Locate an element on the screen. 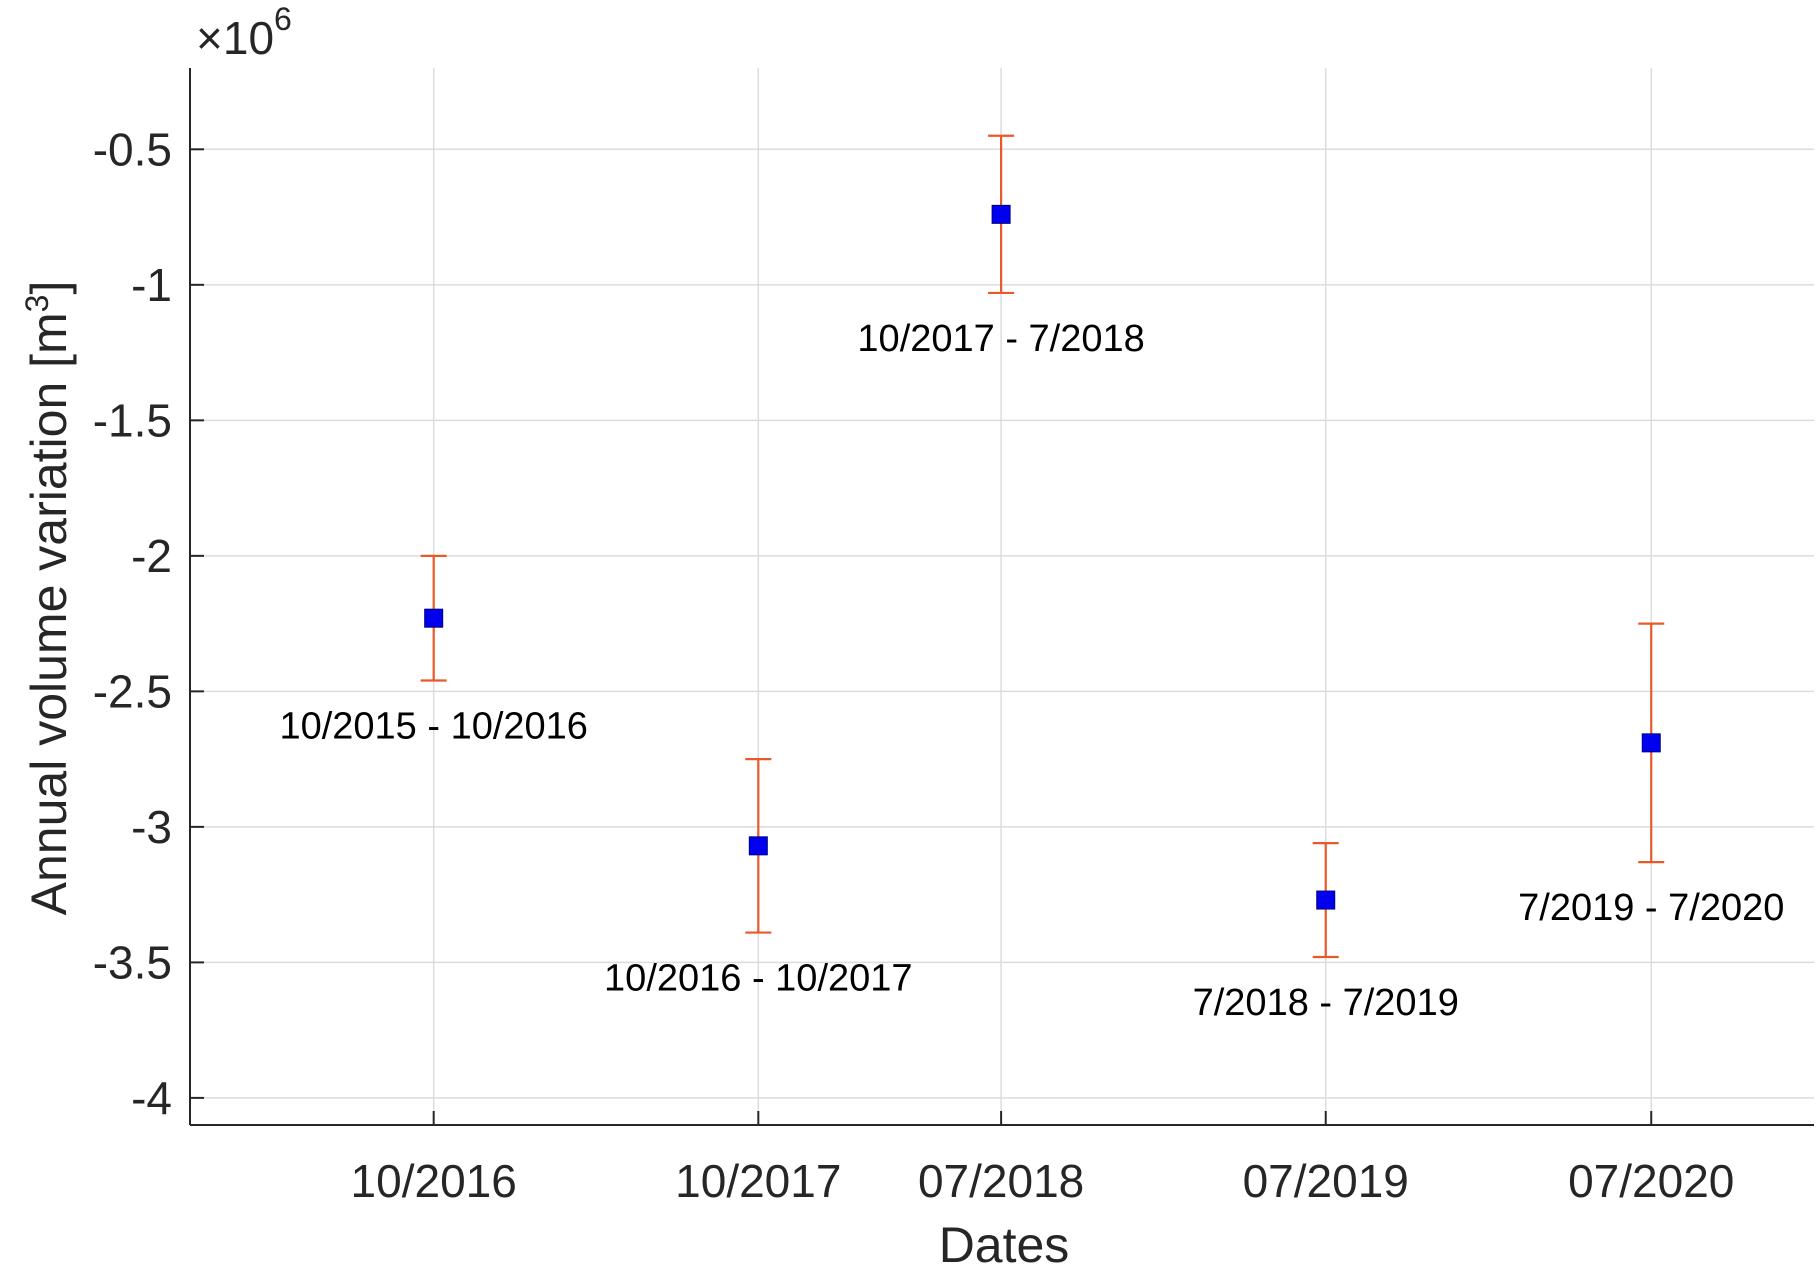 The width and height of the screenshot is (1820, 1271). x-tick-label: 07/2018 is located at coordinates (1001, 1181).